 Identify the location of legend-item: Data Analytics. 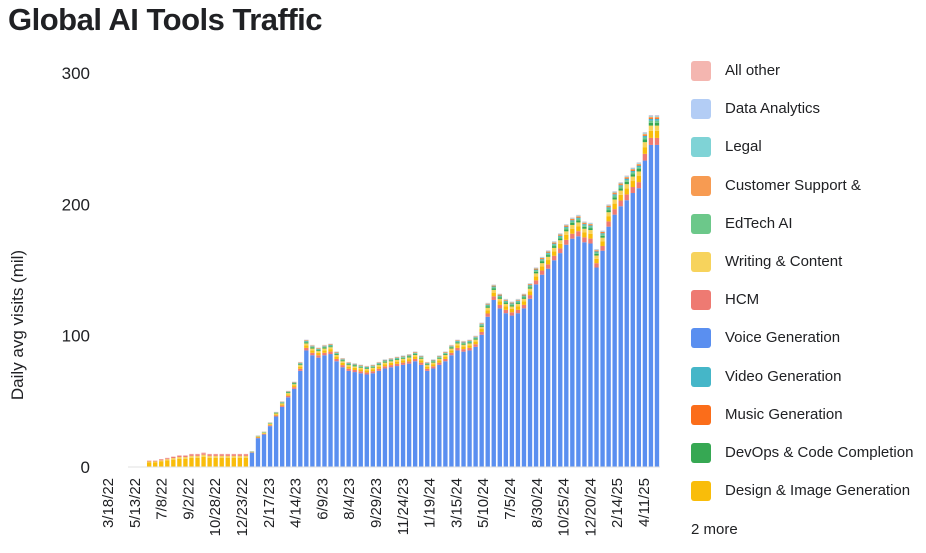
(807, 107).